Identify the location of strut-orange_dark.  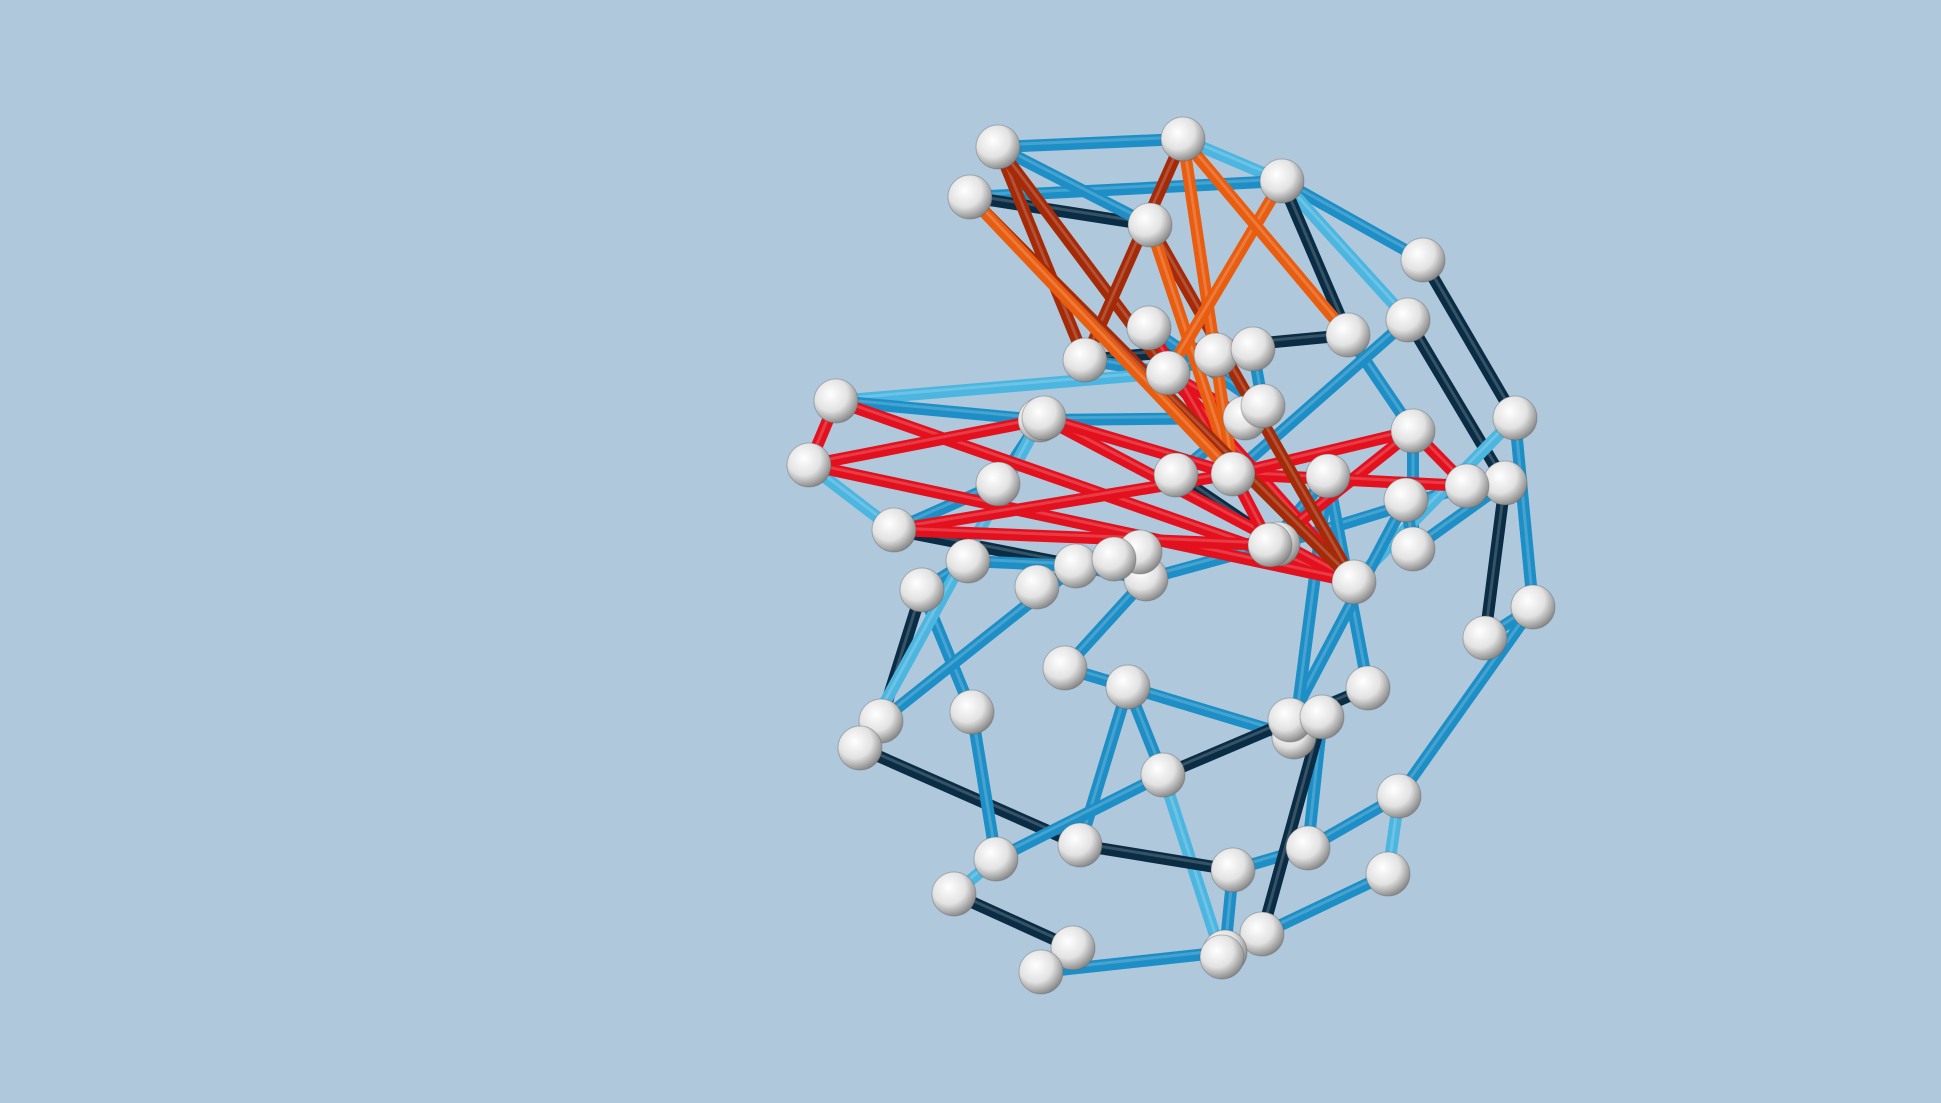
(1041, 253).